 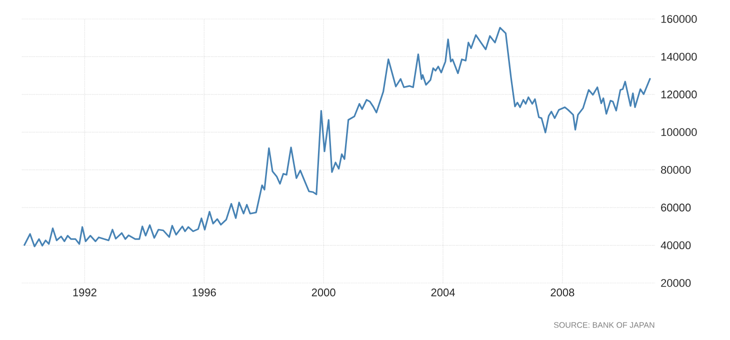 I want to click on y-tick-label: 40000, so click(x=675, y=245).